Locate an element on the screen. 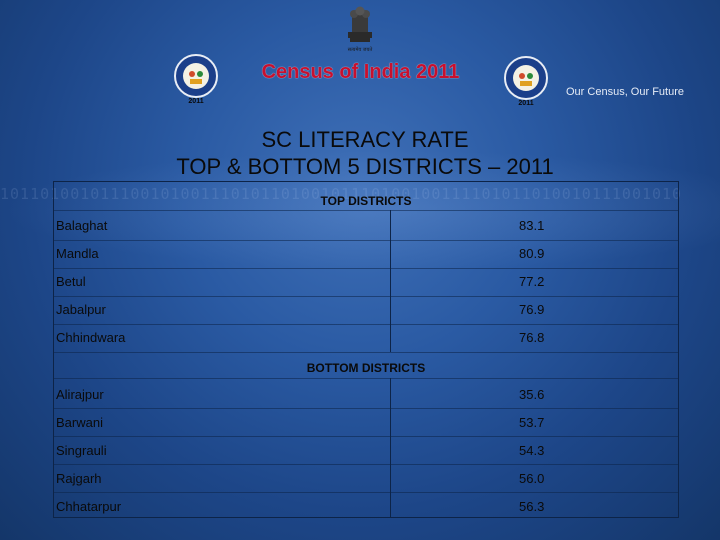 This screenshot has height=540, width=720. literacy-rate: 56.0 is located at coordinates (532, 478).